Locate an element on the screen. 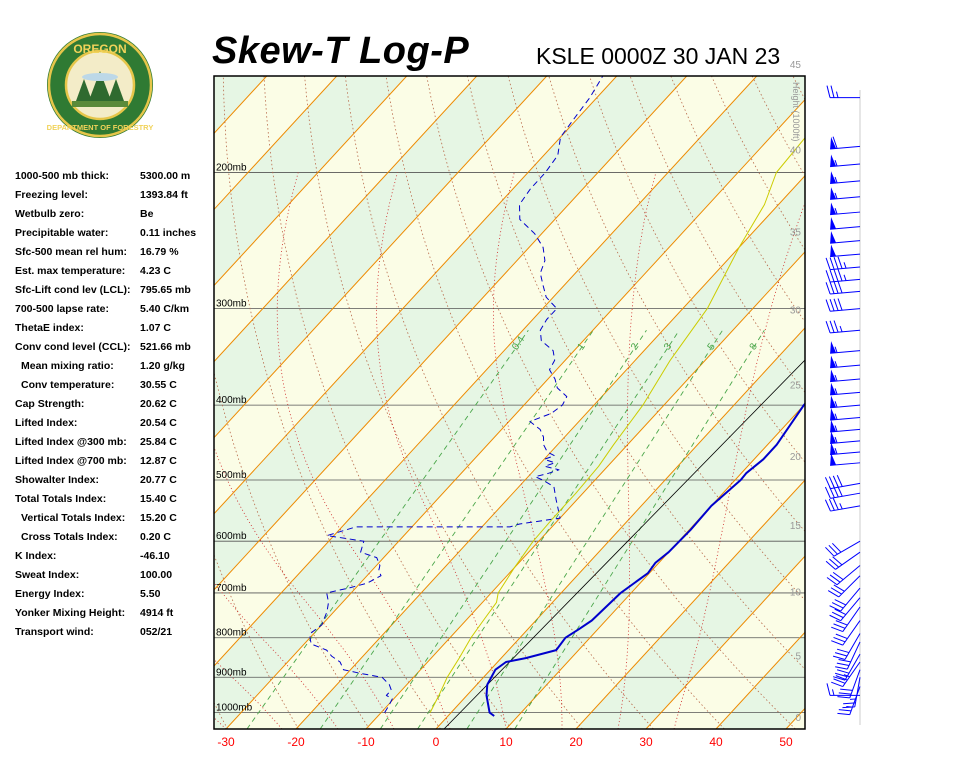 The height and width of the screenshot is (768, 960). index-label: 700-500 lapse rate: is located at coordinates (62, 309).